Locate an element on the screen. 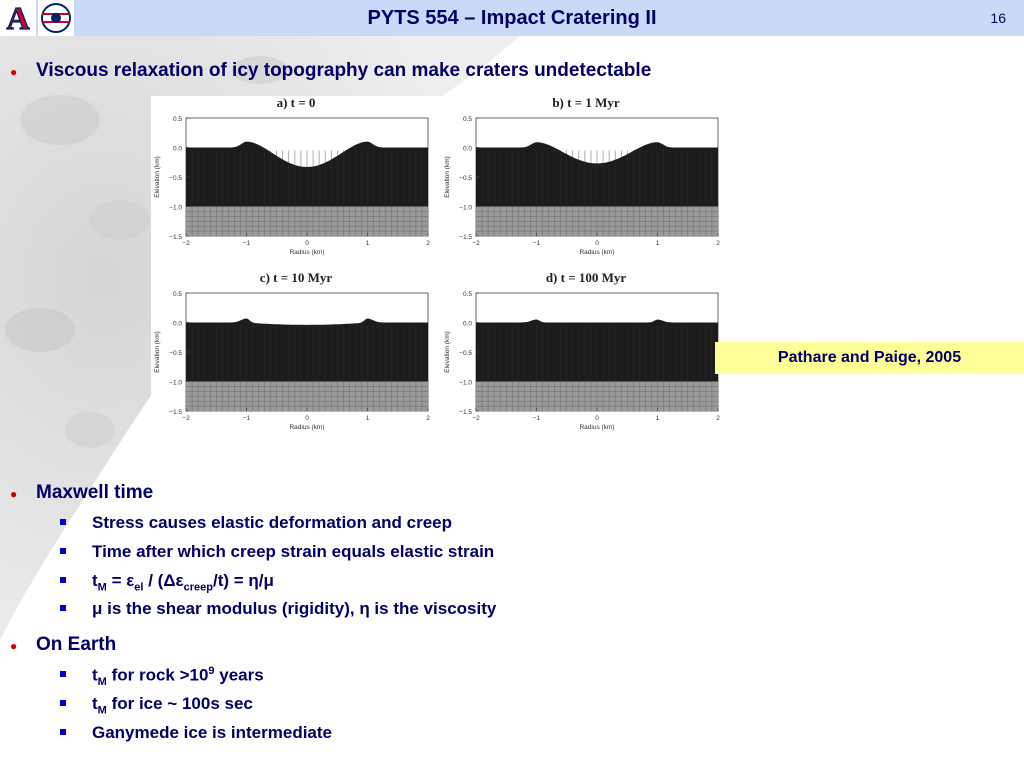 Image resolution: width=1024 pixels, height=768 pixels. panel-title: d) t = 100 Myr is located at coordinates (586, 277).